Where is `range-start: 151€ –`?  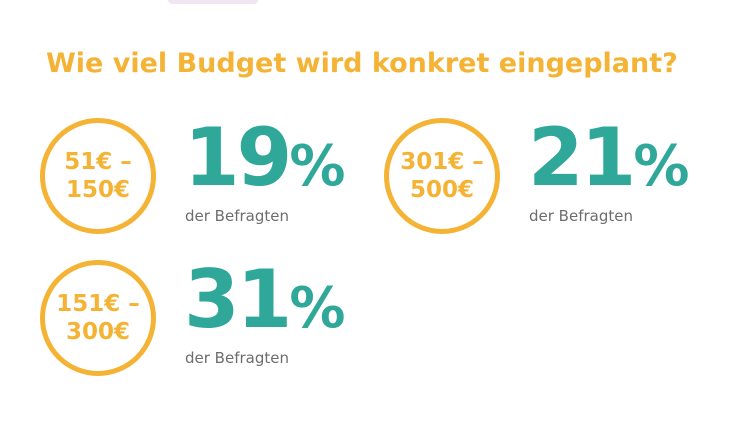
range-start: 151€ – is located at coordinates (98, 304).